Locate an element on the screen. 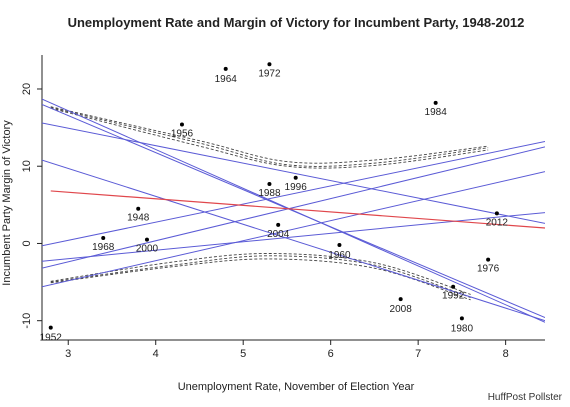 The width and height of the screenshot is (570, 407). data-point-1992 is located at coordinates (453, 286).